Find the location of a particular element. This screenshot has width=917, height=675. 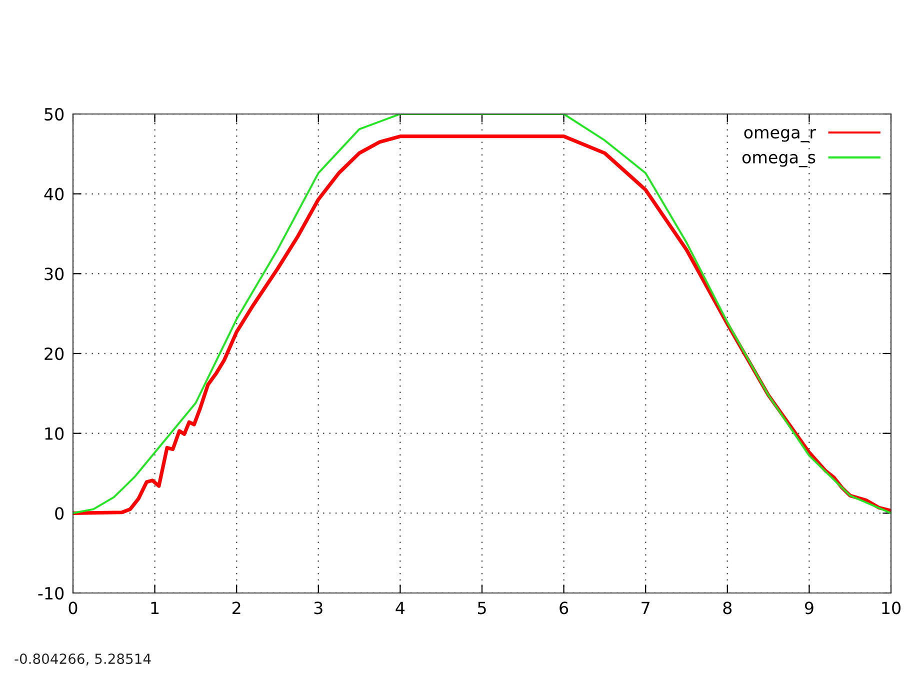

x-tick-label: 1 is located at coordinates (155, 608).